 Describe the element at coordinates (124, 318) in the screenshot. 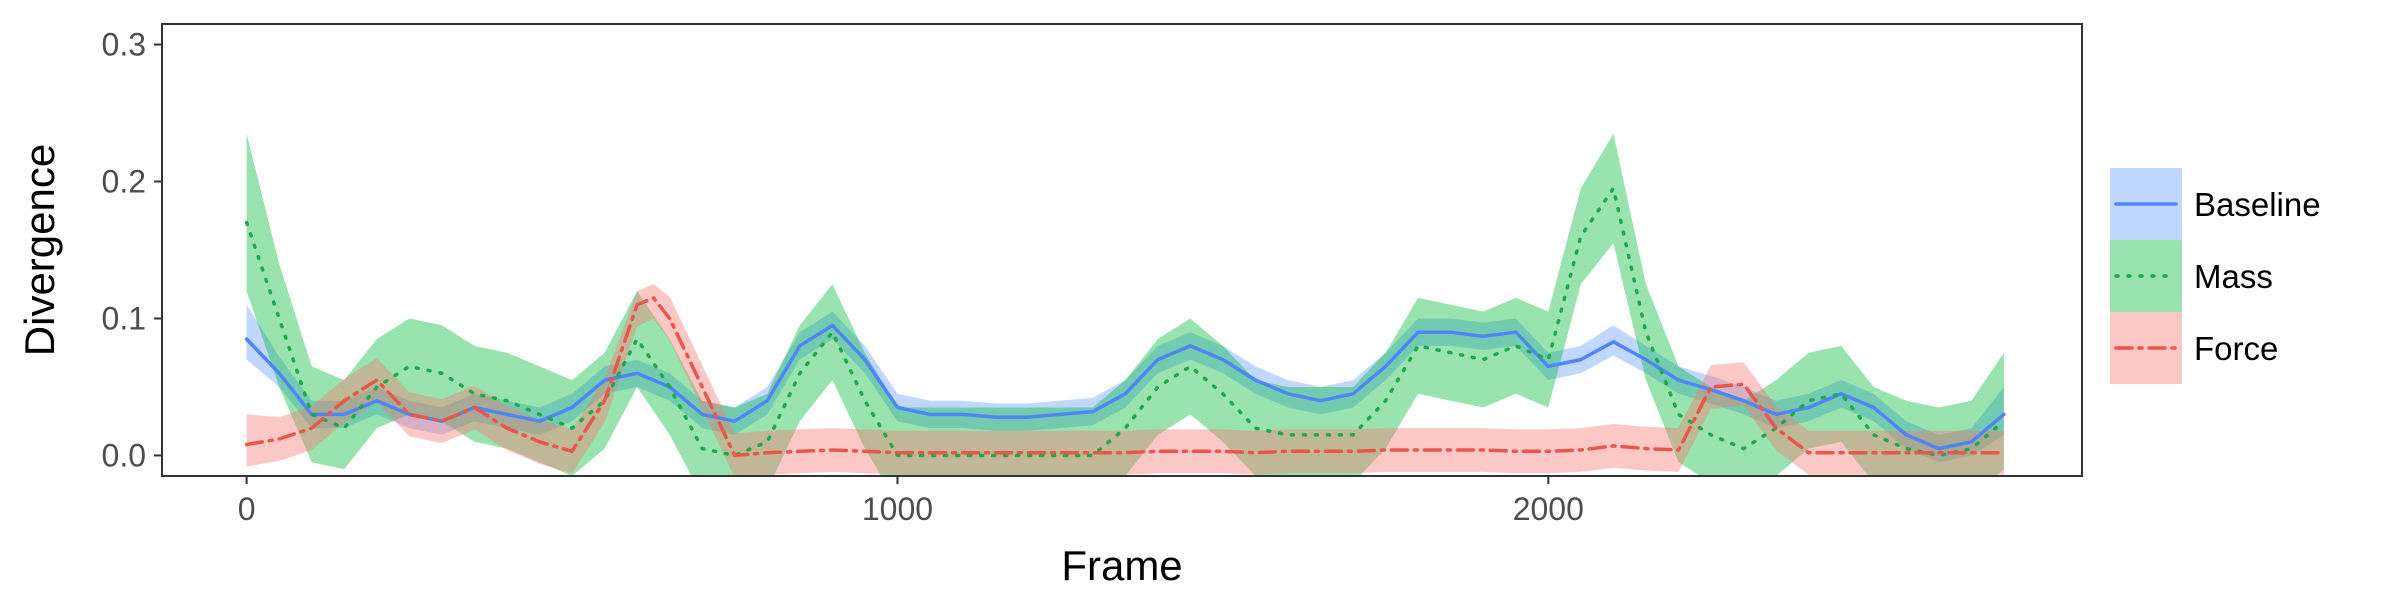

I see `y-tick-label: 0.1` at that location.